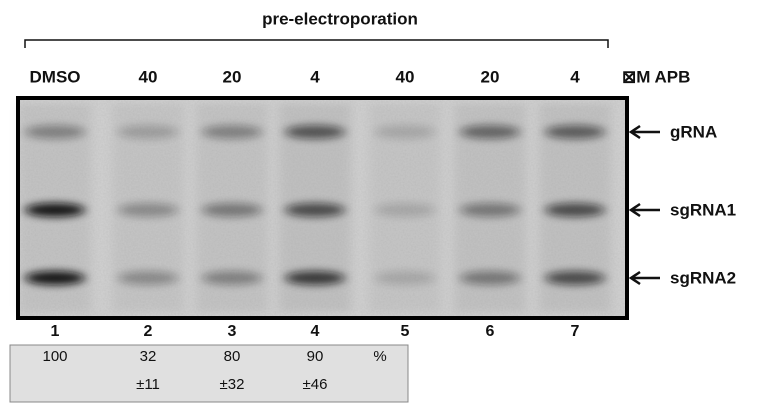 The height and width of the screenshot is (405, 772). What do you see at coordinates (315, 331) in the screenshot?
I see `lane-number: 4` at bounding box center [315, 331].